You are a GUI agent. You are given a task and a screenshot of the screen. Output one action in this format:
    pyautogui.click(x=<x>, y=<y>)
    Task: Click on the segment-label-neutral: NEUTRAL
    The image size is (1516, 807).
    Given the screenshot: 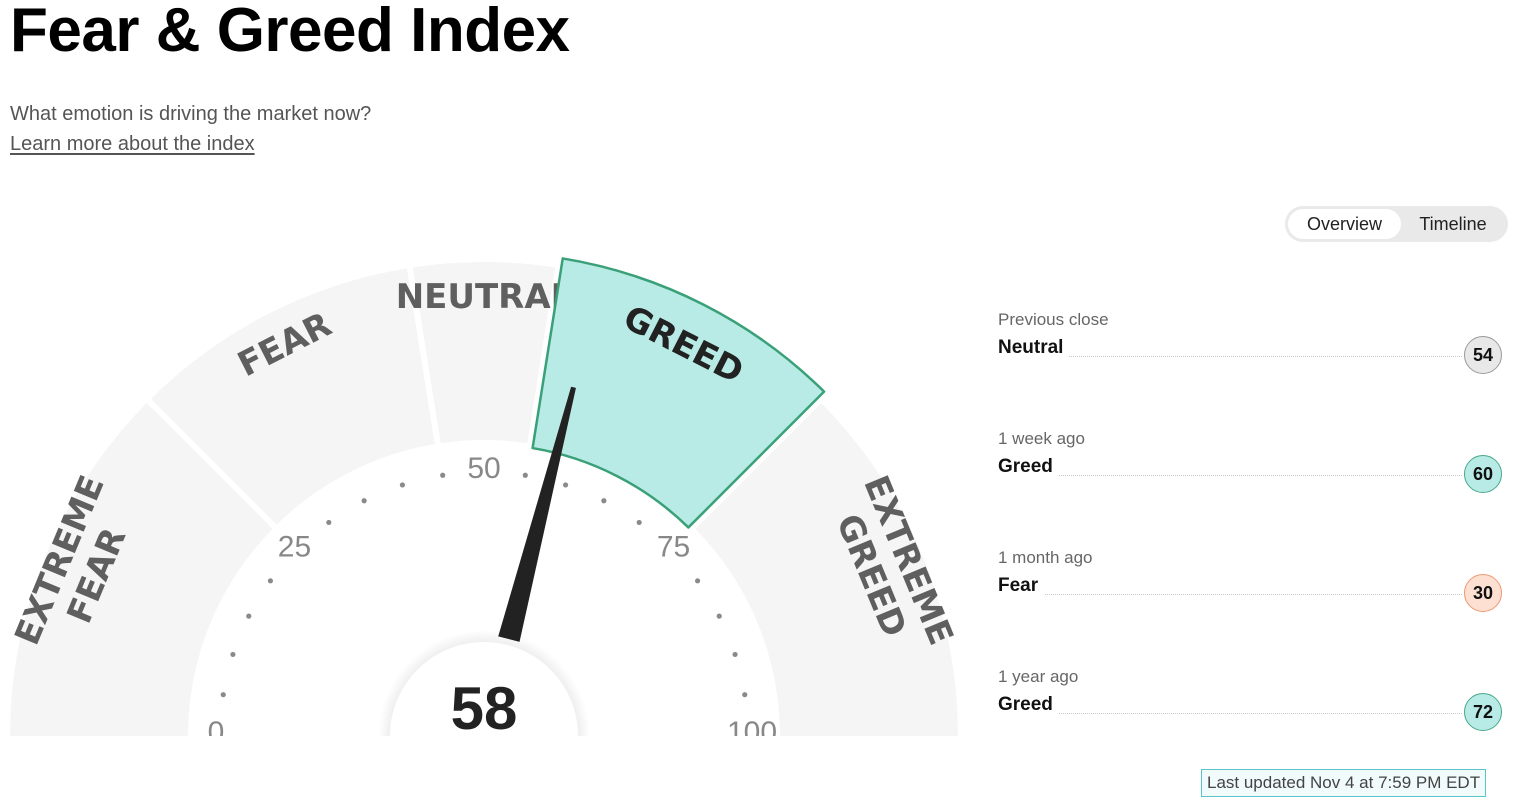 What is the action you would take?
    pyautogui.click(x=484, y=297)
    